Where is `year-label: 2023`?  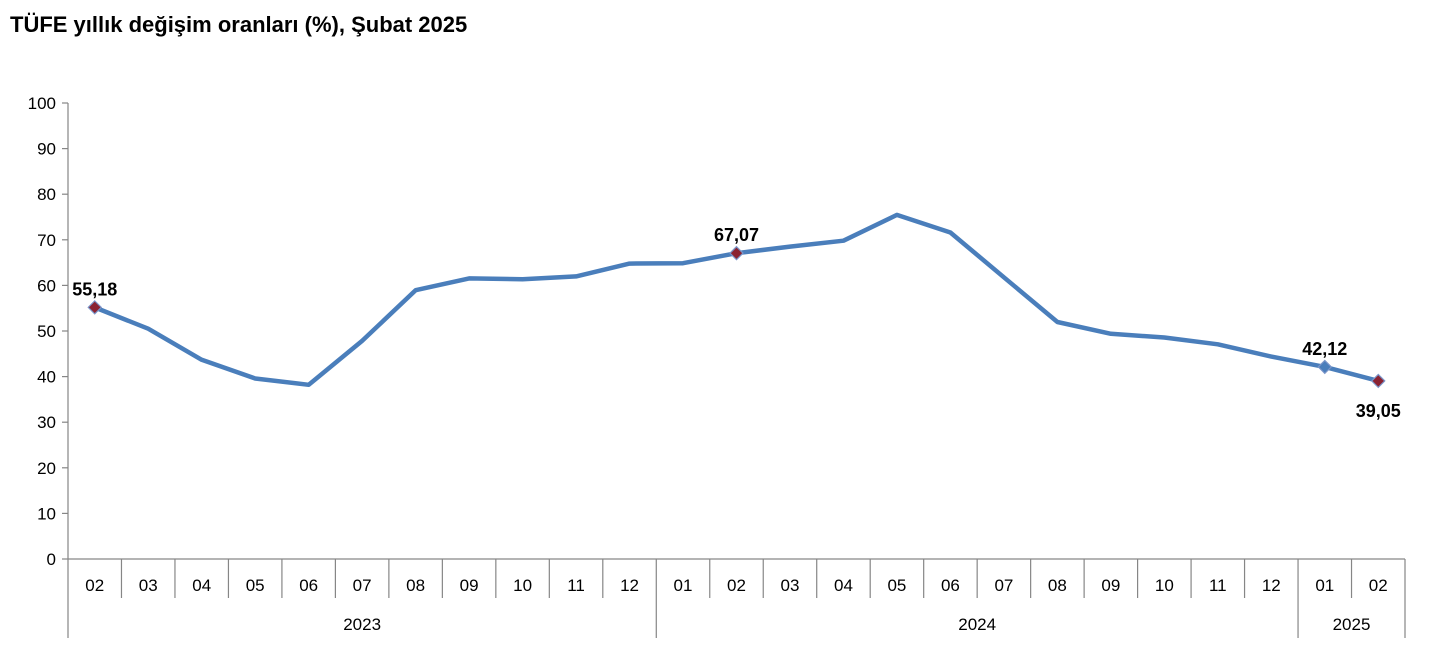 year-label: 2023 is located at coordinates (362, 624).